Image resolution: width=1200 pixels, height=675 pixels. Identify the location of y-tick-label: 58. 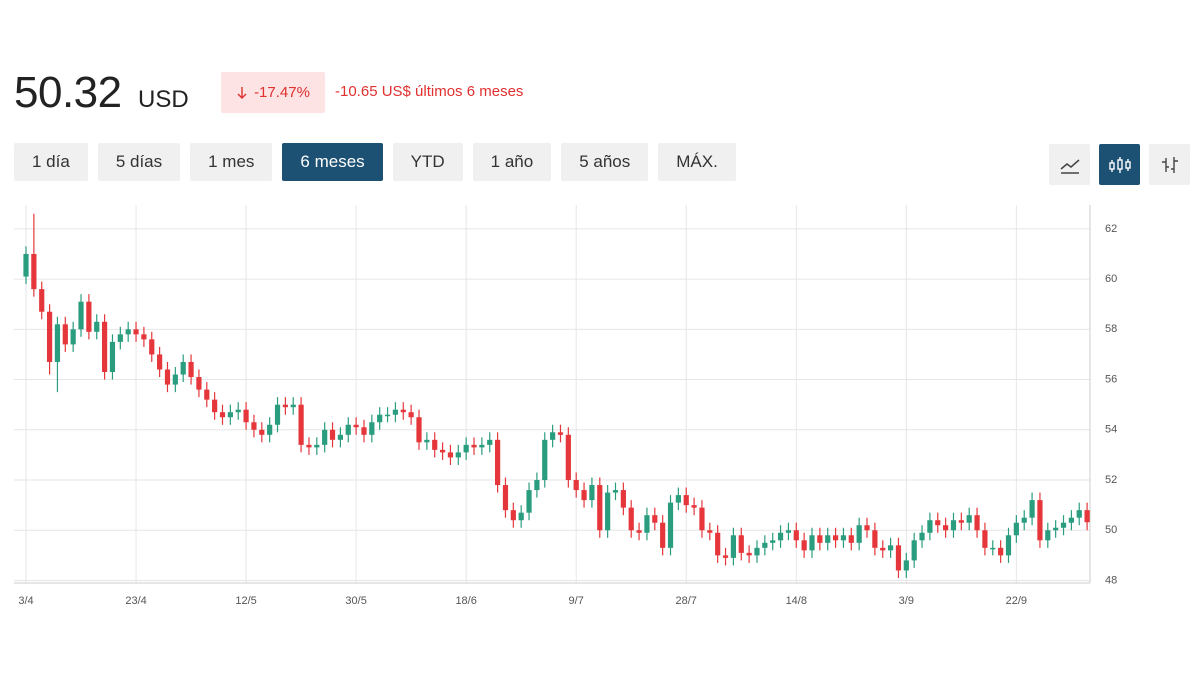
(1111, 329).